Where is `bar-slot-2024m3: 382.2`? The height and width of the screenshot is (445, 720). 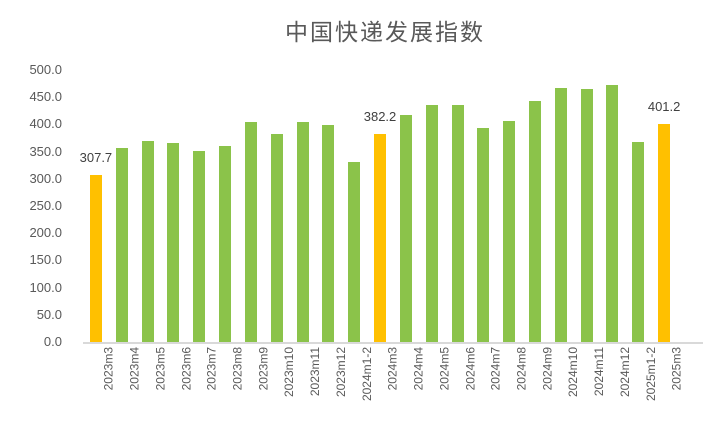 bar-slot-2024m3: 382.2 is located at coordinates (380, 206).